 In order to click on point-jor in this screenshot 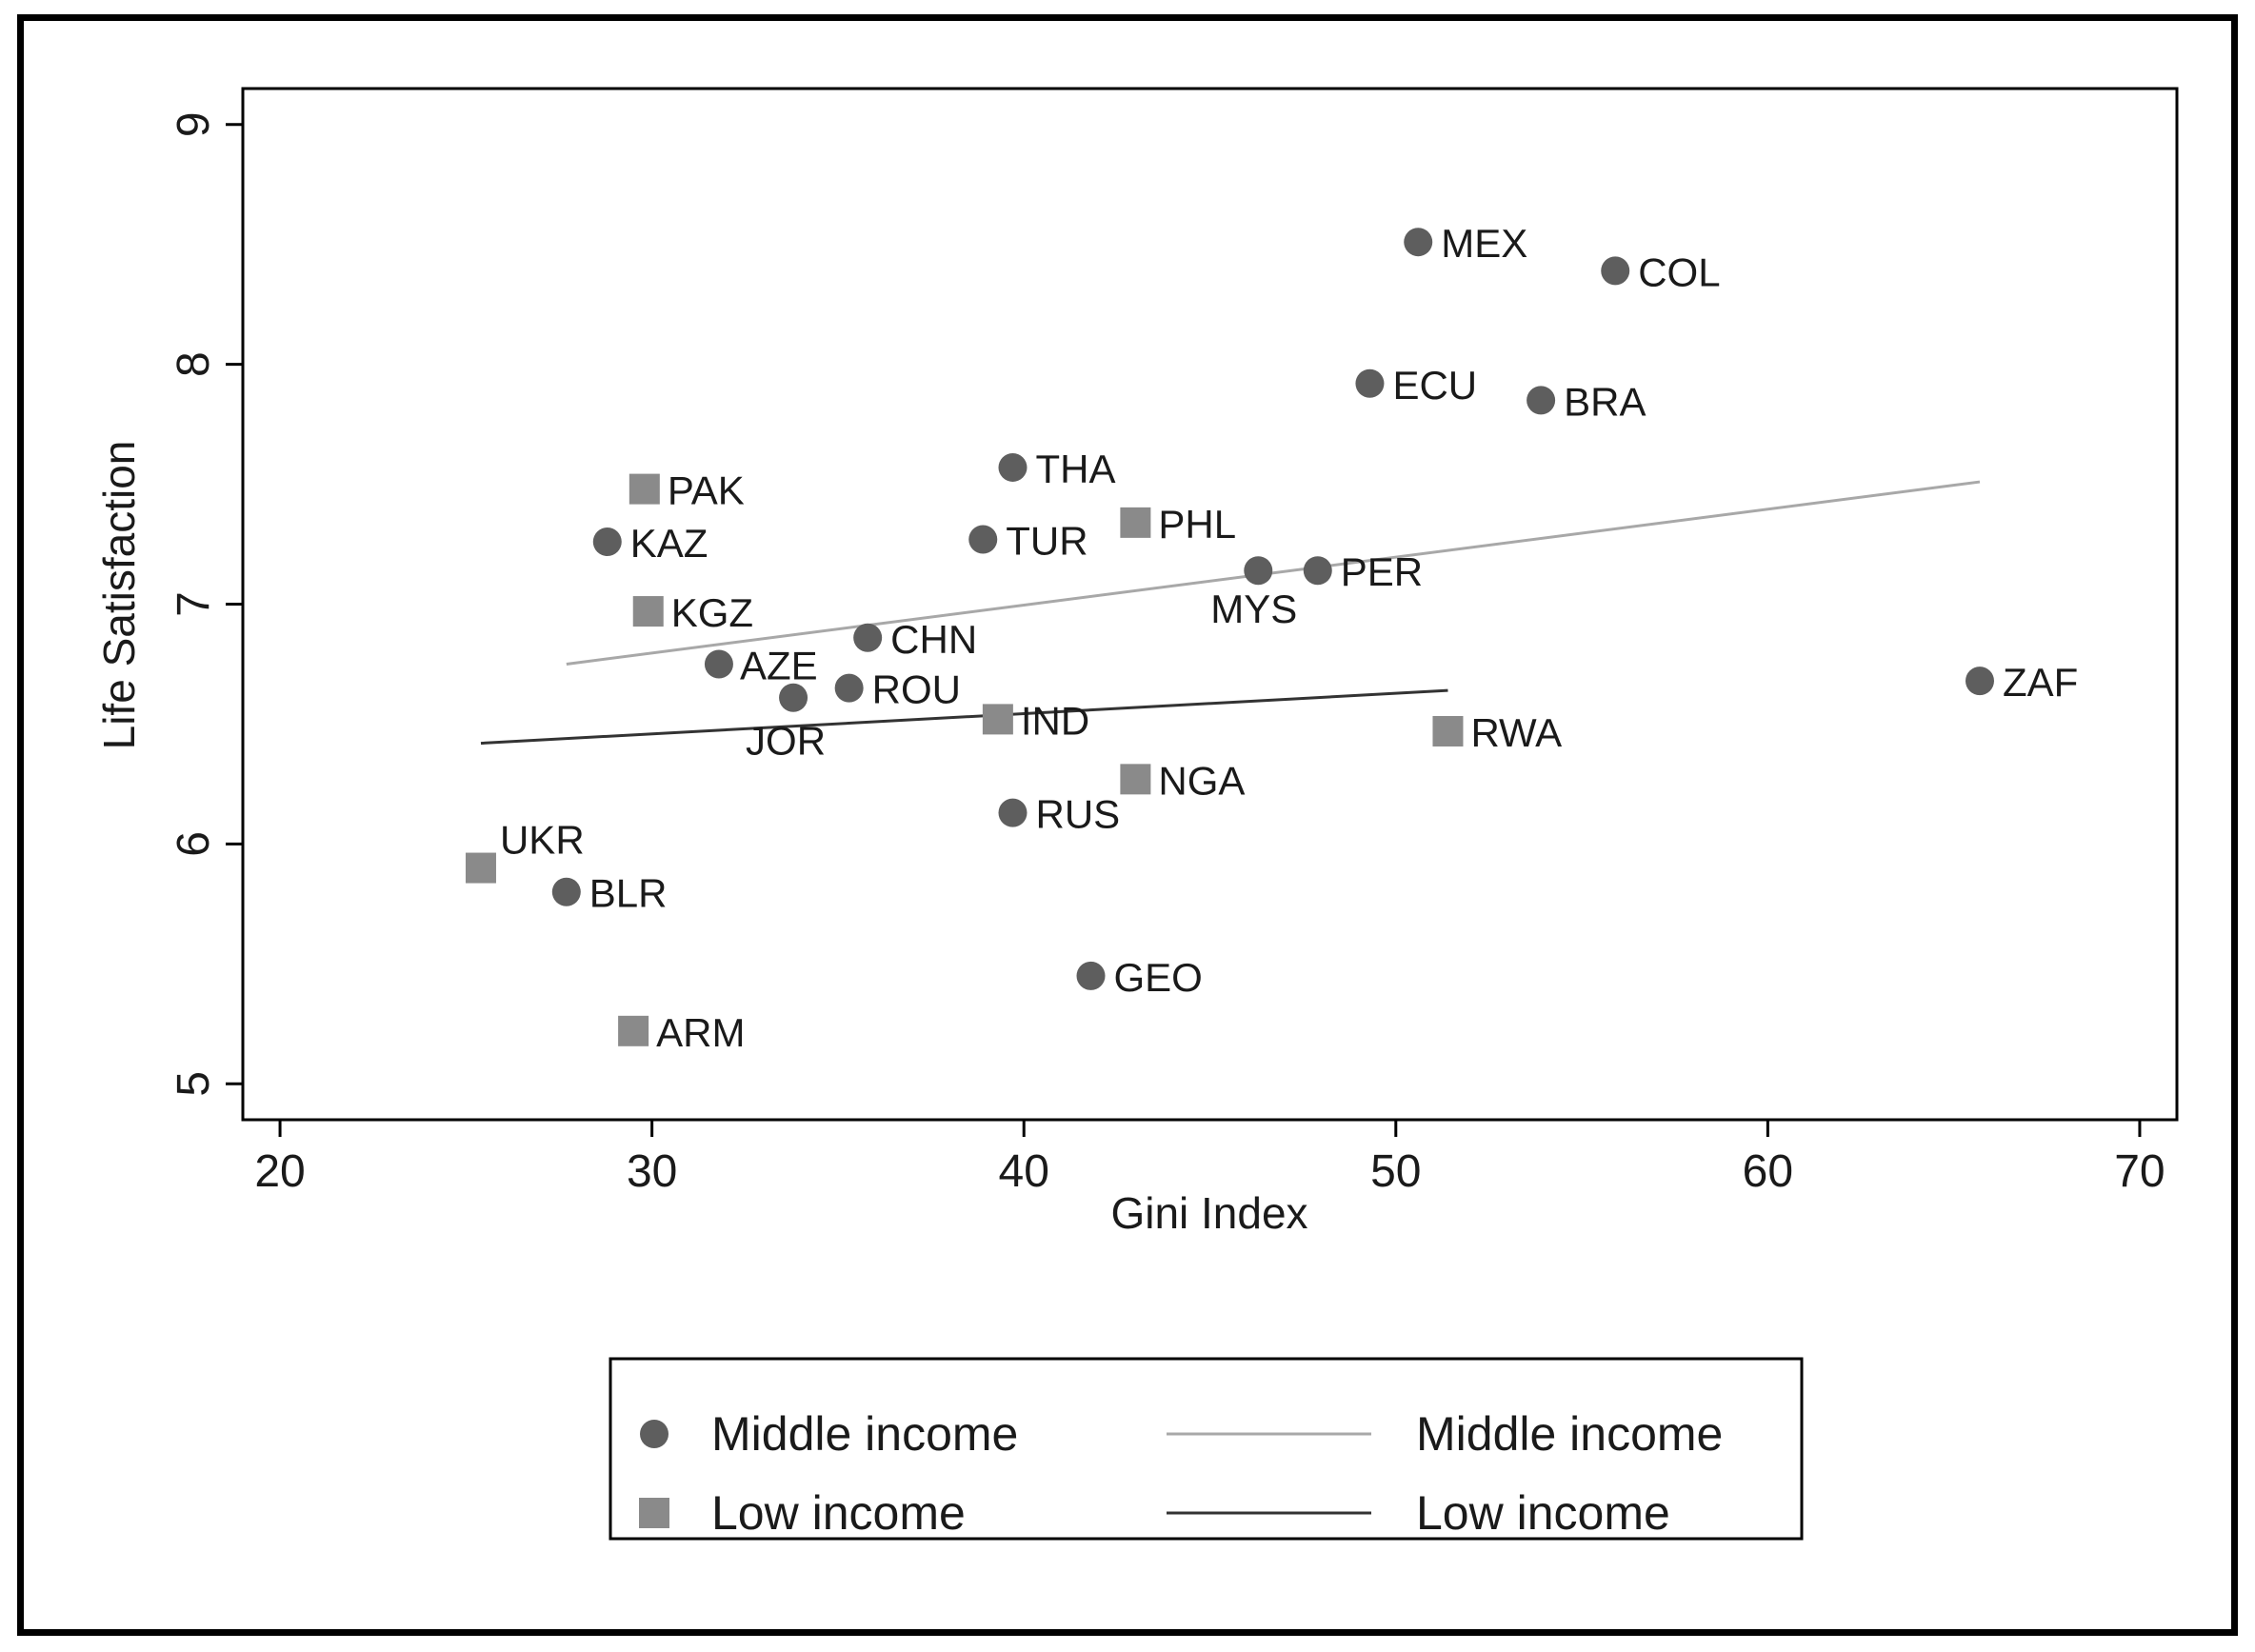, I will do `click(793, 698)`.